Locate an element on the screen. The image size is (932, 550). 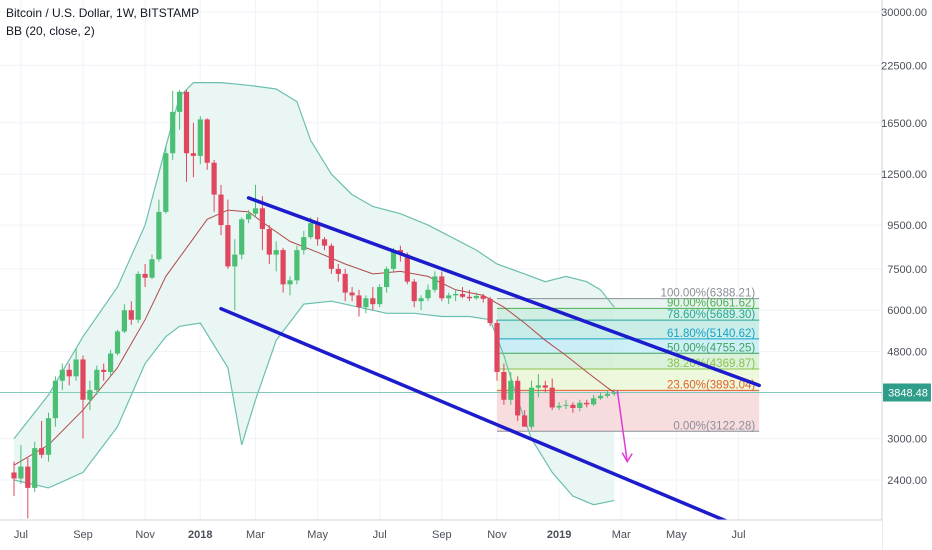
fib-level-label: 23.60%(3893.04) is located at coordinates (711, 385).